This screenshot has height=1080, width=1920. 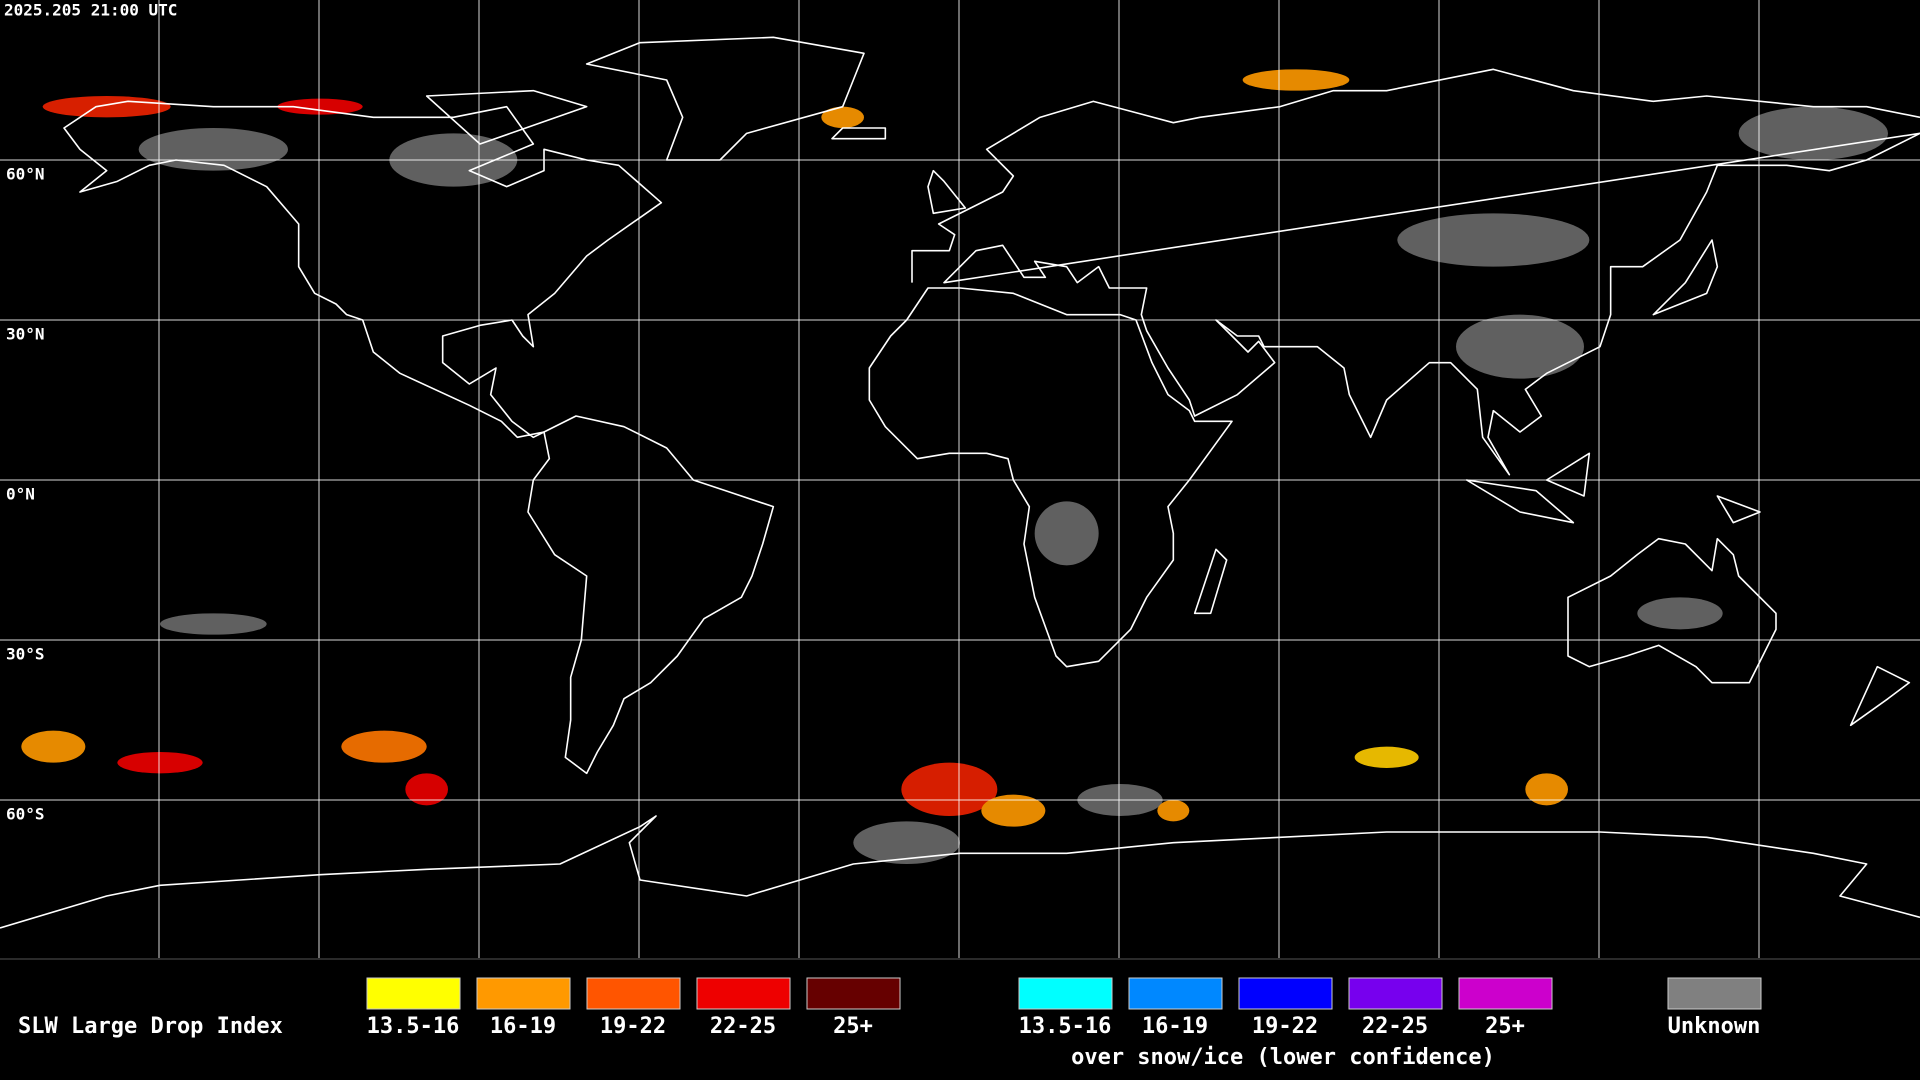 I want to click on lat-label: 60°S, so click(x=25, y=814).